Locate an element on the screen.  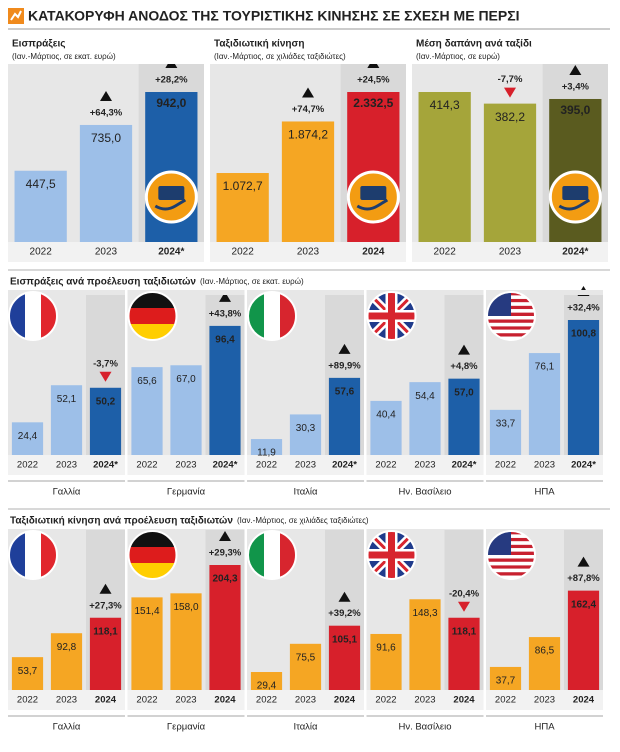
icon-hand is located at coordinates (372, 204).